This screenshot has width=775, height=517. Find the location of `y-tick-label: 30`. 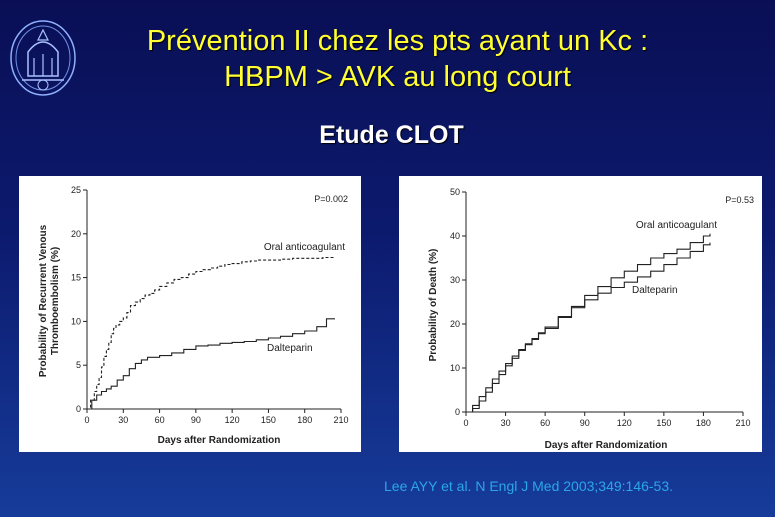

y-tick-label: 30 is located at coordinates (455, 280).